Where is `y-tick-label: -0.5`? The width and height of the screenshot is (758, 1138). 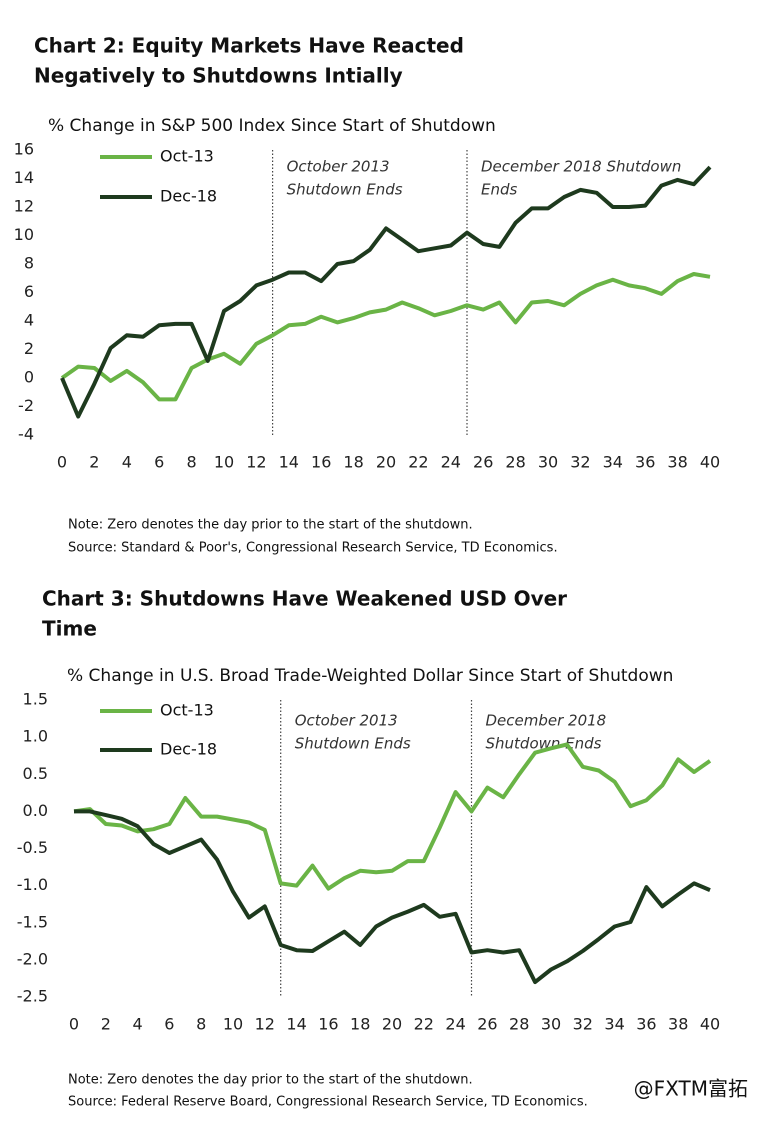
y-tick-label: -0.5 is located at coordinates (32, 847).